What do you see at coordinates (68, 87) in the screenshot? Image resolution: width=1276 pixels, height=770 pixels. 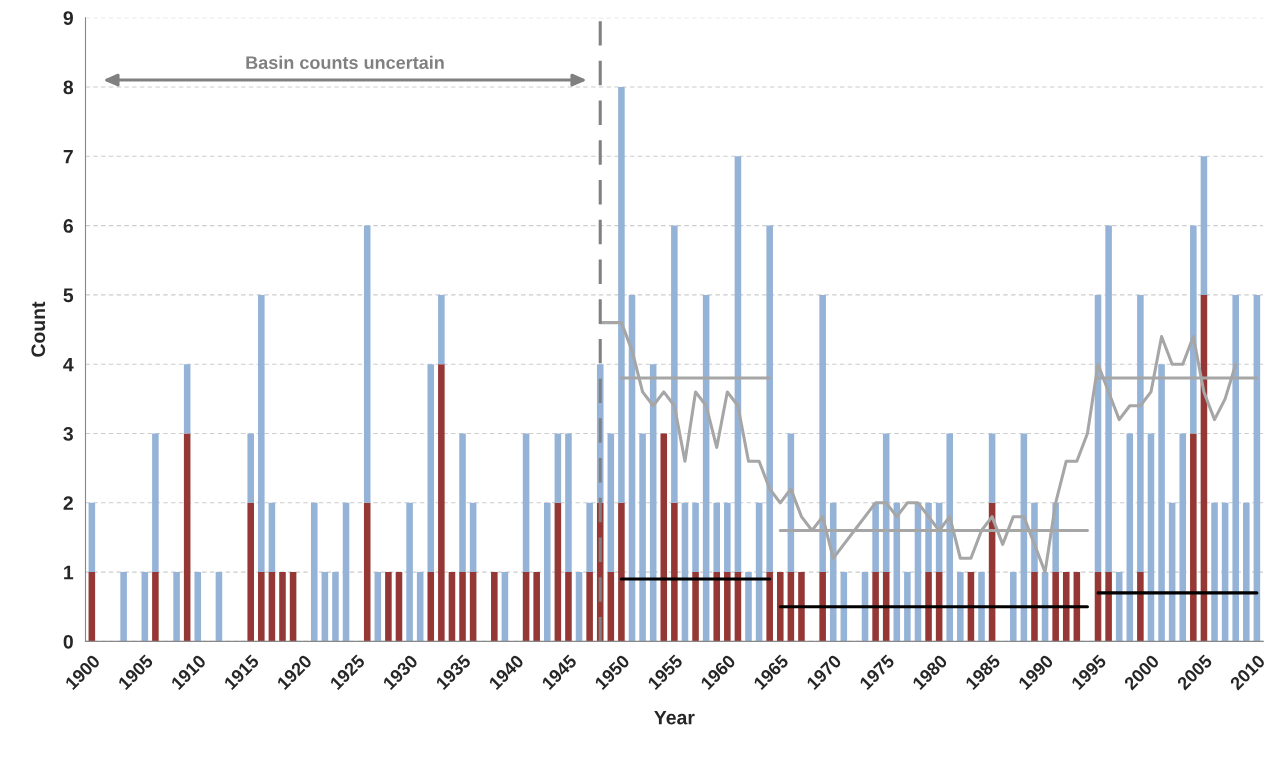 I see `y-tick-label: 8` at bounding box center [68, 87].